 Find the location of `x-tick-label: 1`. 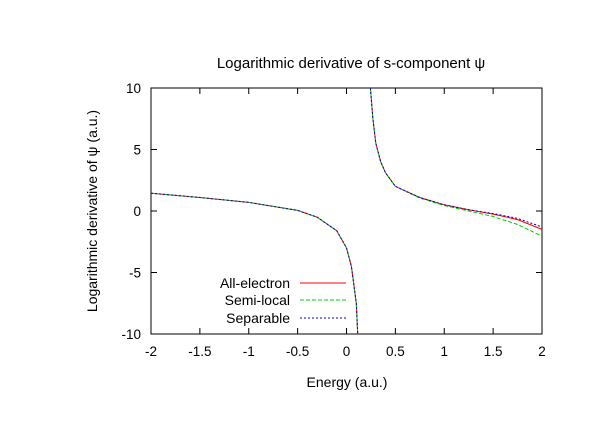

x-tick-label: 1 is located at coordinates (444, 351).